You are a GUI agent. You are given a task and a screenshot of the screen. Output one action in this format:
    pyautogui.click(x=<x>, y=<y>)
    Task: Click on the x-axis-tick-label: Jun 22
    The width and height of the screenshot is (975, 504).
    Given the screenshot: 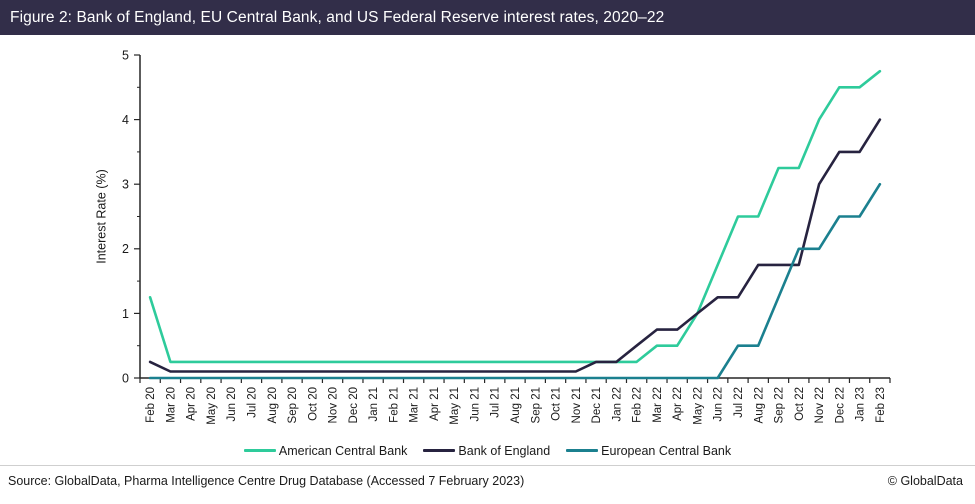 What is the action you would take?
    pyautogui.click(x=719, y=404)
    